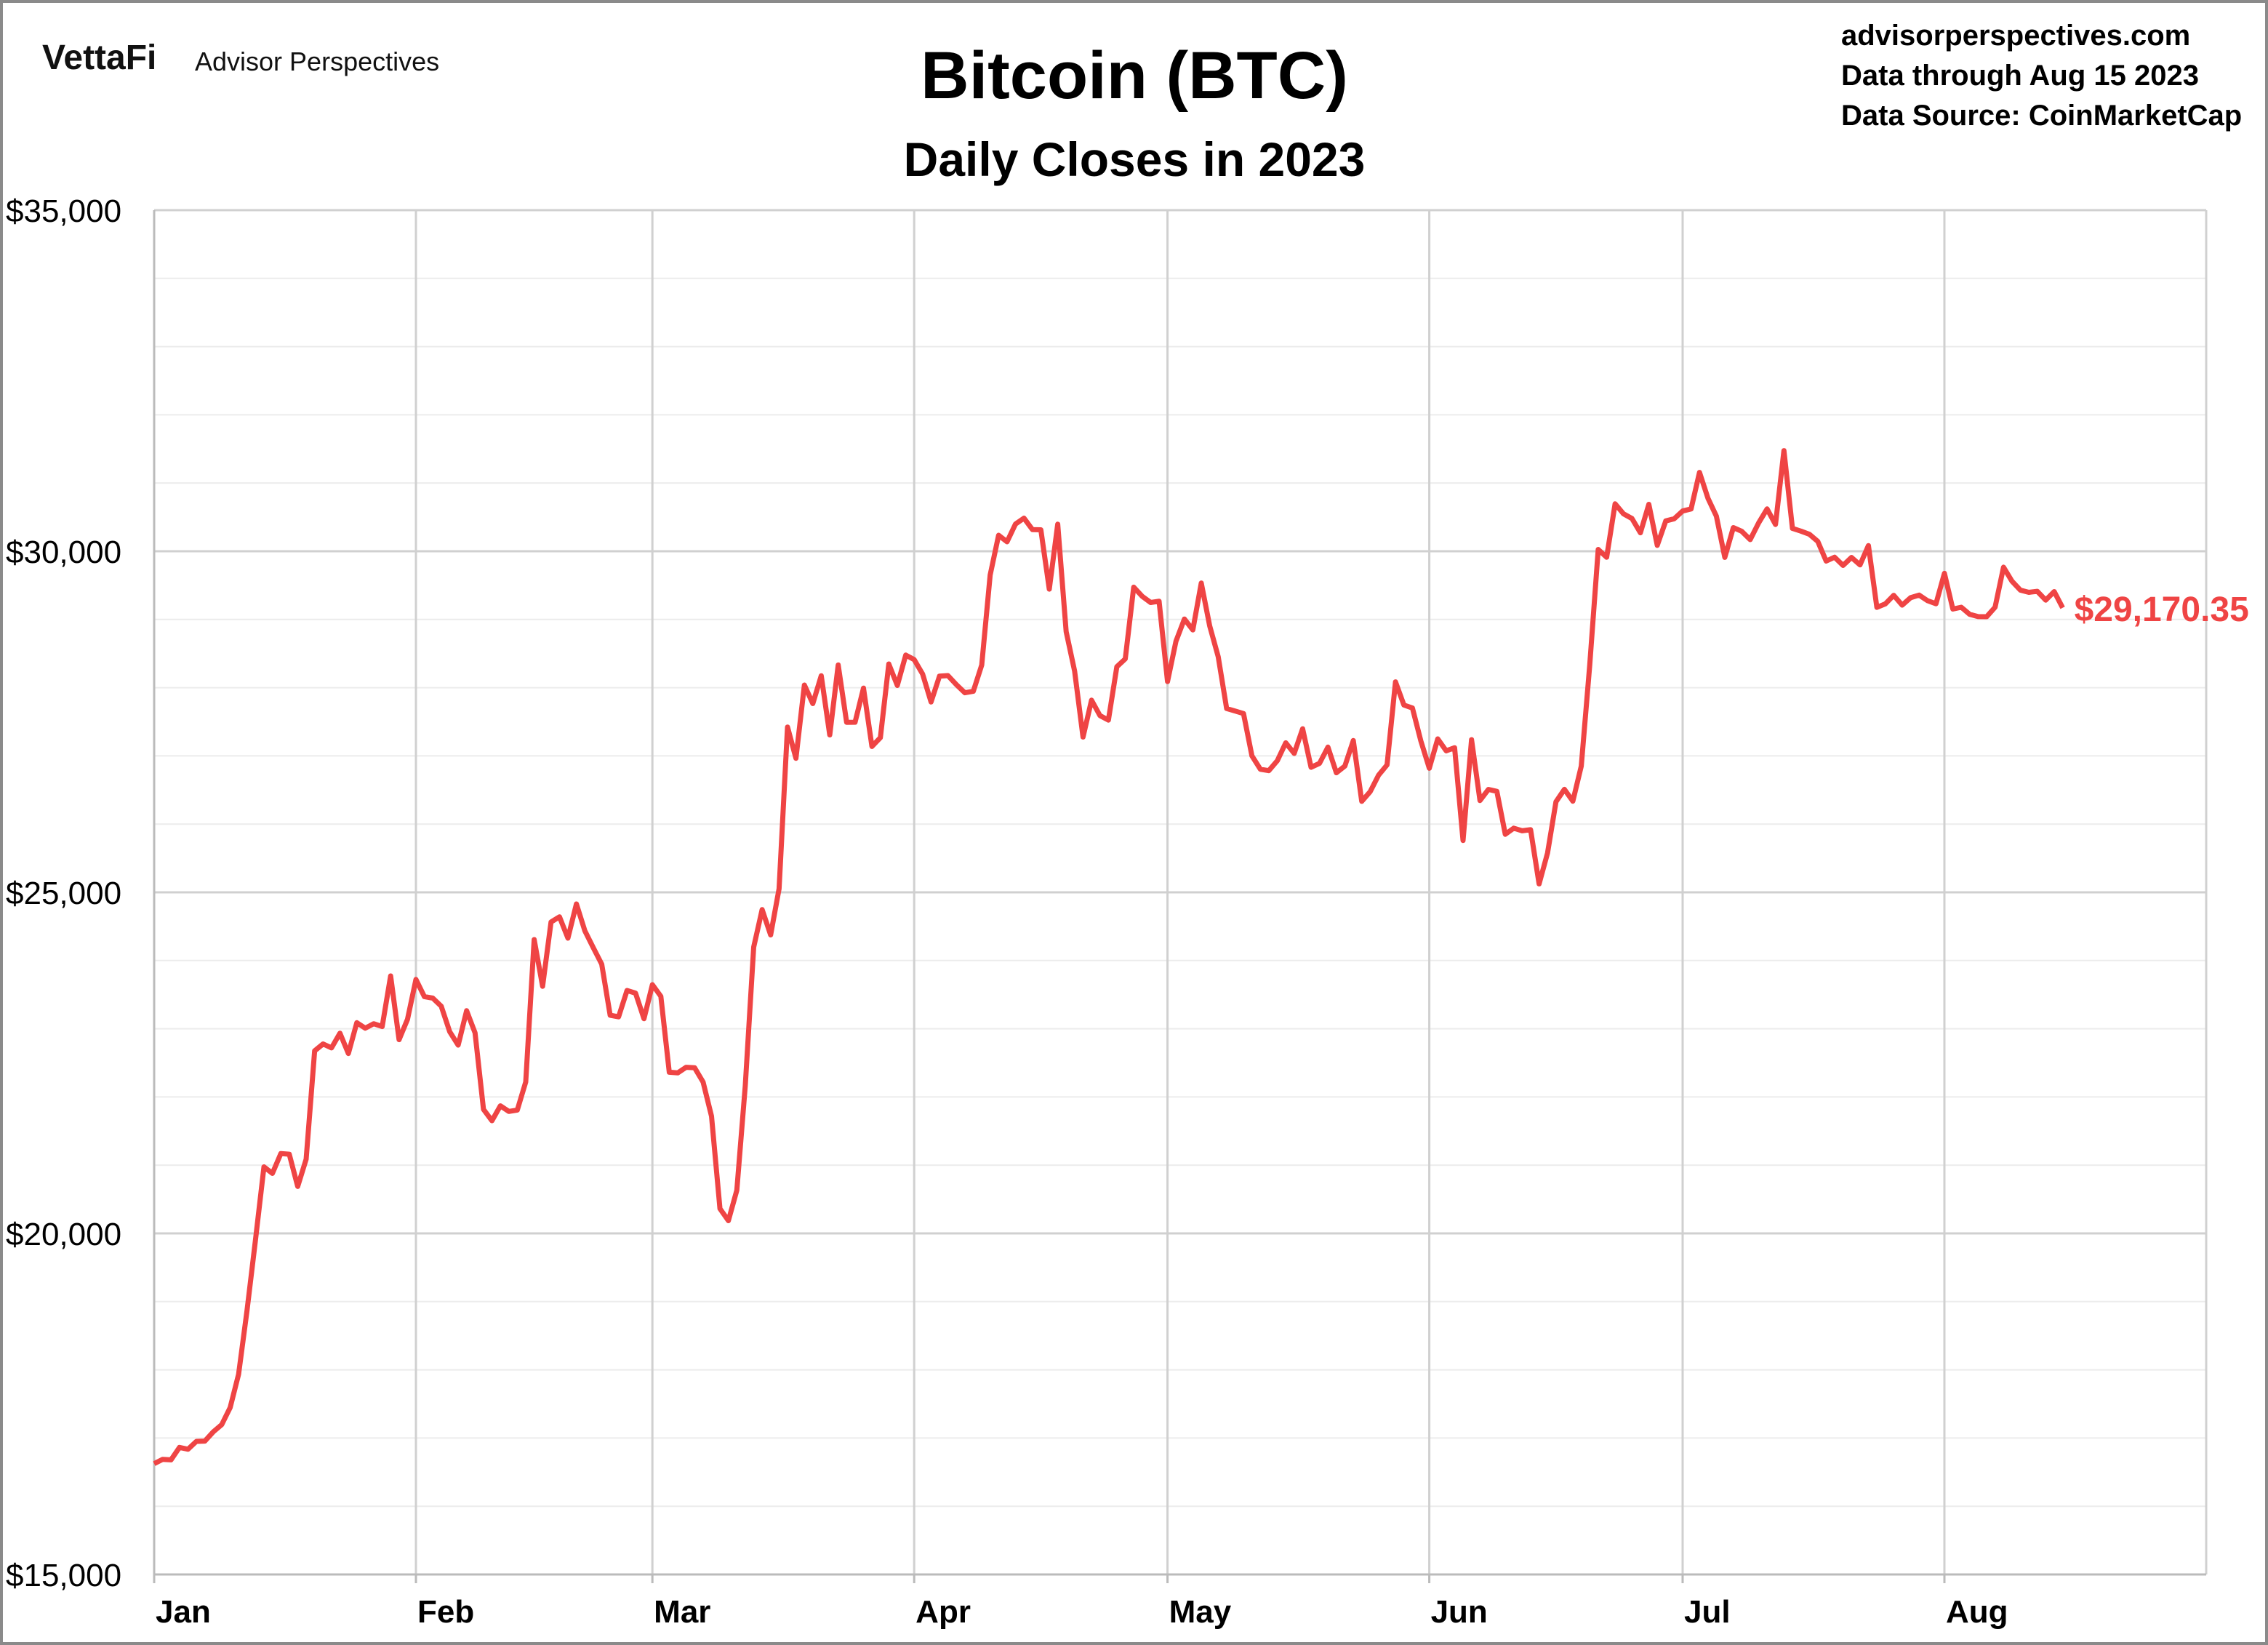 Image resolution: width=2268 pixels, height=1645 pixels. What do you see at coordinates (63, 893) in the screenshot?
I see `y-tick-label: $25,000` at bounding box center [63, 893].